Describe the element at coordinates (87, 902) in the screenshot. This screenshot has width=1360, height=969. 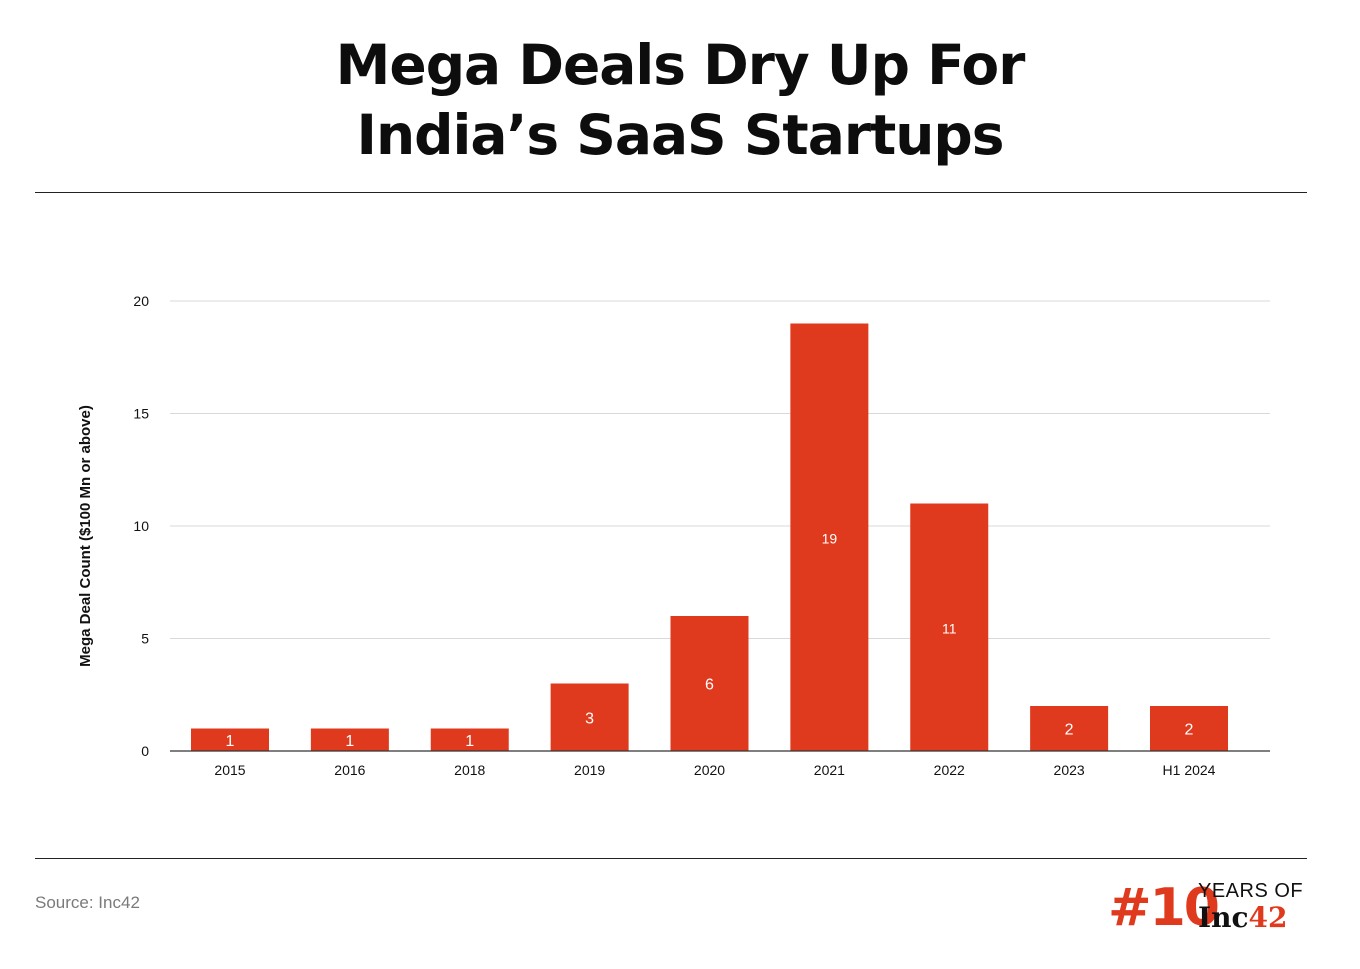
I see `source-note: Source: Inc42` at that location.